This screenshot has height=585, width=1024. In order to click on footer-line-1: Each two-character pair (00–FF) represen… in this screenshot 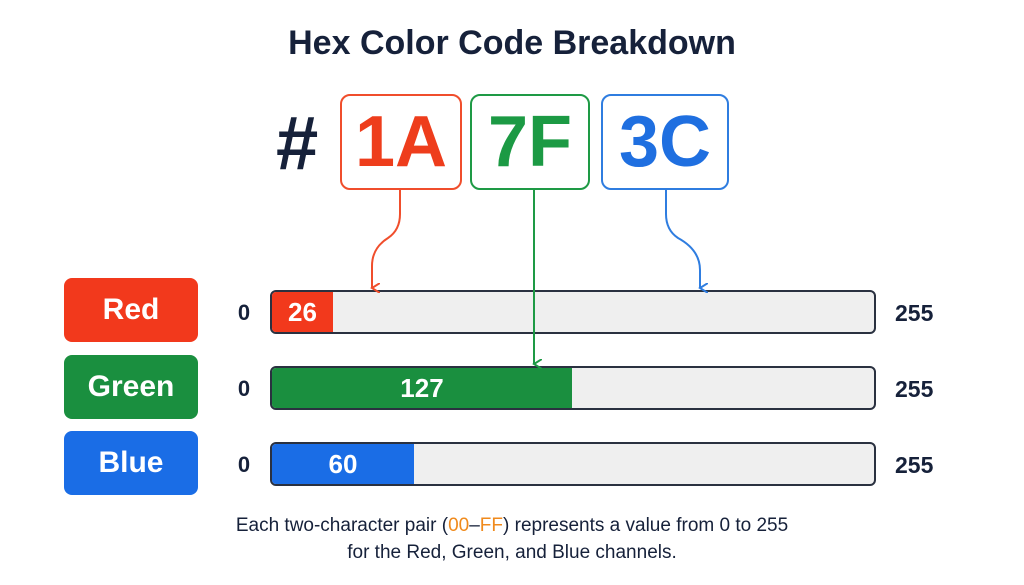, I will do `click(512, 525)`.